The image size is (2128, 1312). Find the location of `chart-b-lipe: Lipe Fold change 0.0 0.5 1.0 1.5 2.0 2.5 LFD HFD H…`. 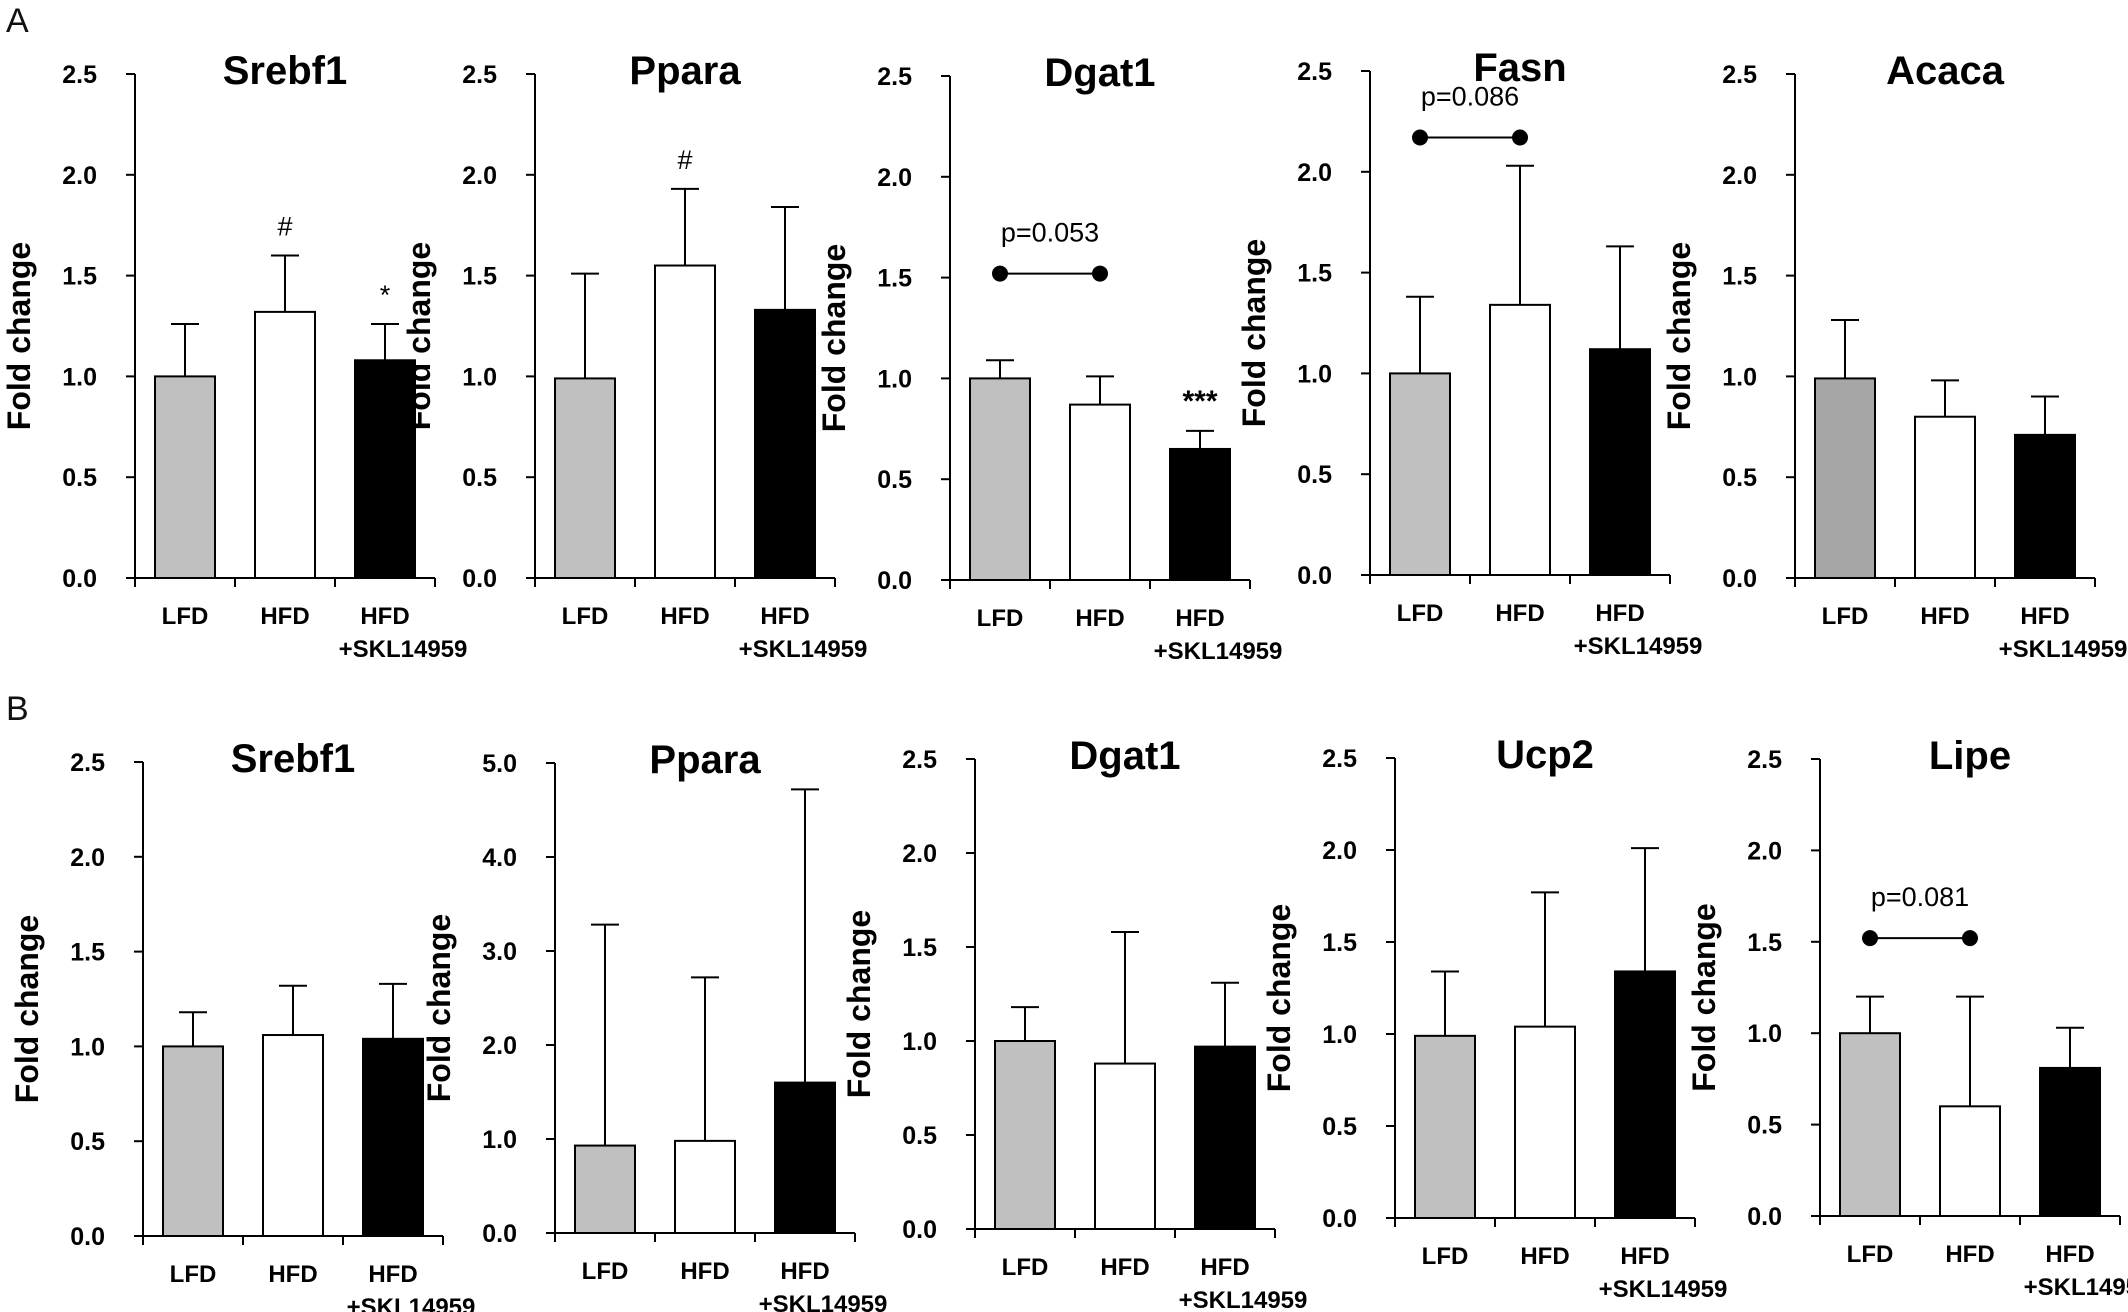

chart-b-lipe: Lipe Fold change 0.0 0.5 1.0 1.5 2.0 2.5 LFD HFD H… is located at coordinates (1907, 1017).